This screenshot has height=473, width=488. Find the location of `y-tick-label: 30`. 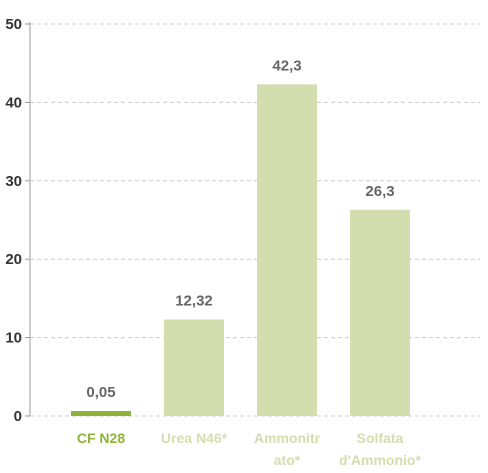

y-tick-label: 30 is located at coordinates (13, 181).